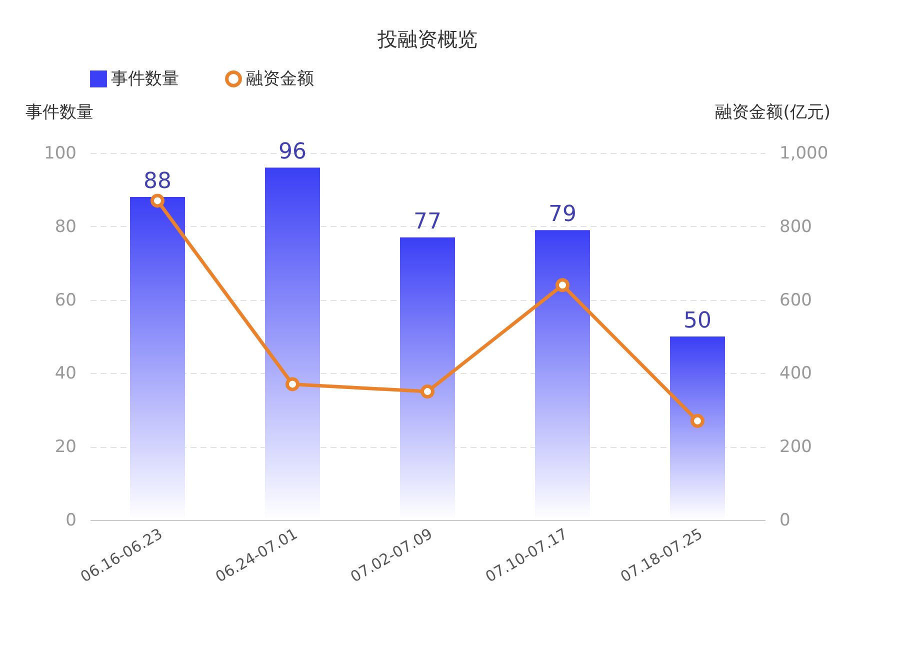 The height and width of the screenshot is (658, 900). I want to click on legend-label: 融资金额, so click(280, 78).